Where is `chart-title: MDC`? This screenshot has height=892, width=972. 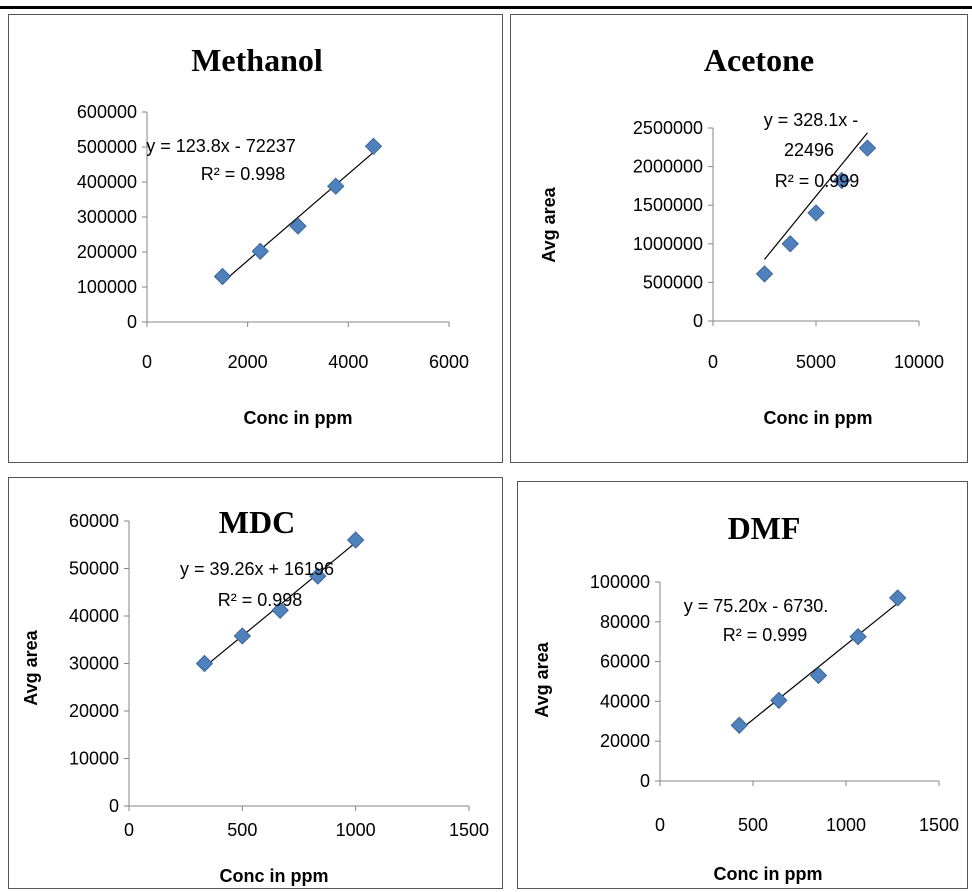 chart-title: MDC is located at coordinates (257, 522).